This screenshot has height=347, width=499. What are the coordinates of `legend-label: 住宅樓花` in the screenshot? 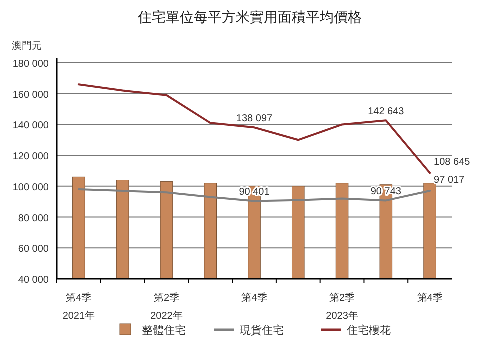 It's located at (369, 330).